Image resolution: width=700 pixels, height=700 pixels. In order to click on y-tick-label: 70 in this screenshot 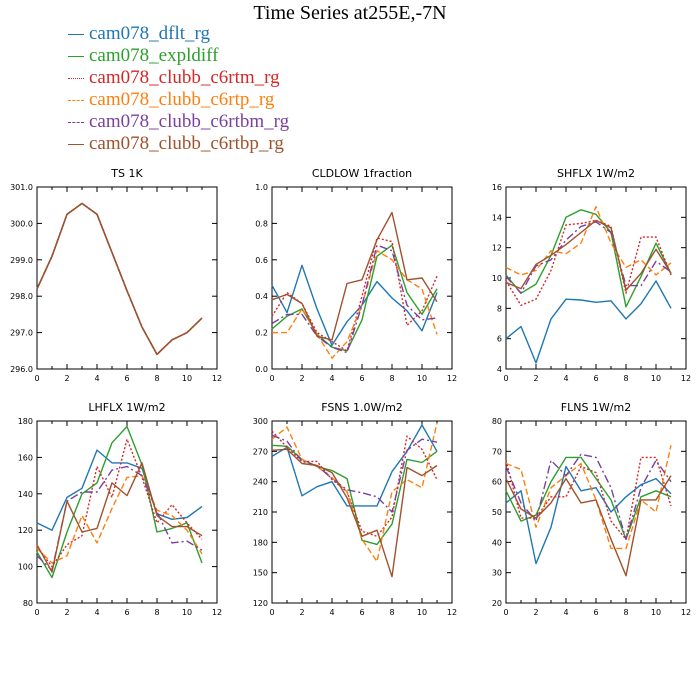, I will do `click(497, 451)`.